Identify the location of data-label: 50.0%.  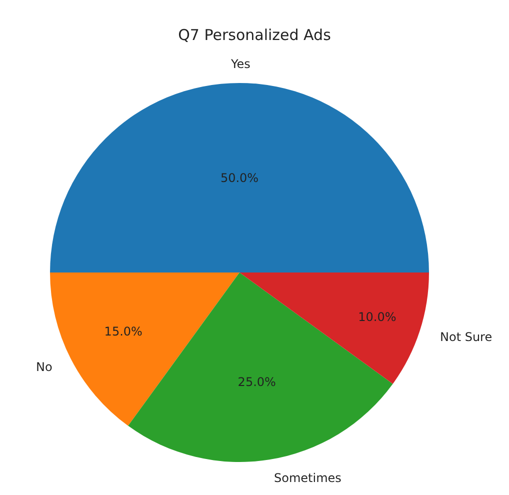
(239, 177).